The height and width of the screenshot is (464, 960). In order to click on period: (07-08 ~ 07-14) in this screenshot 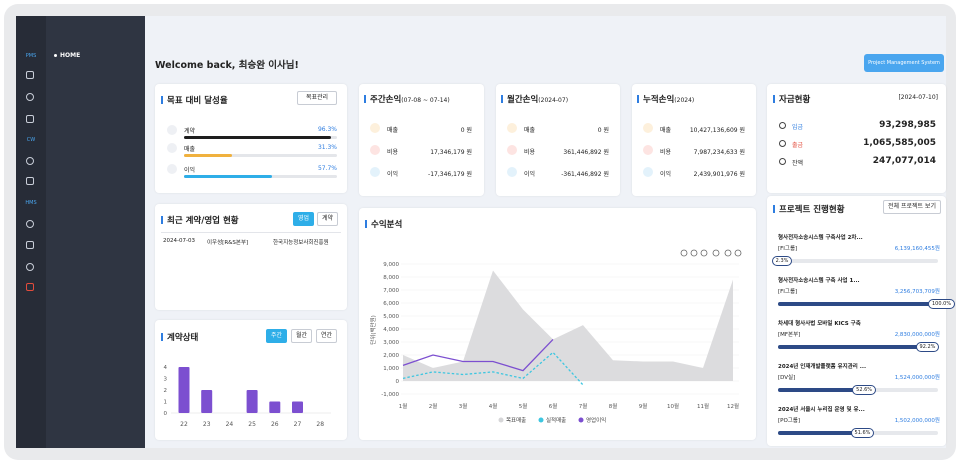, I will do `click(425, 100)`.